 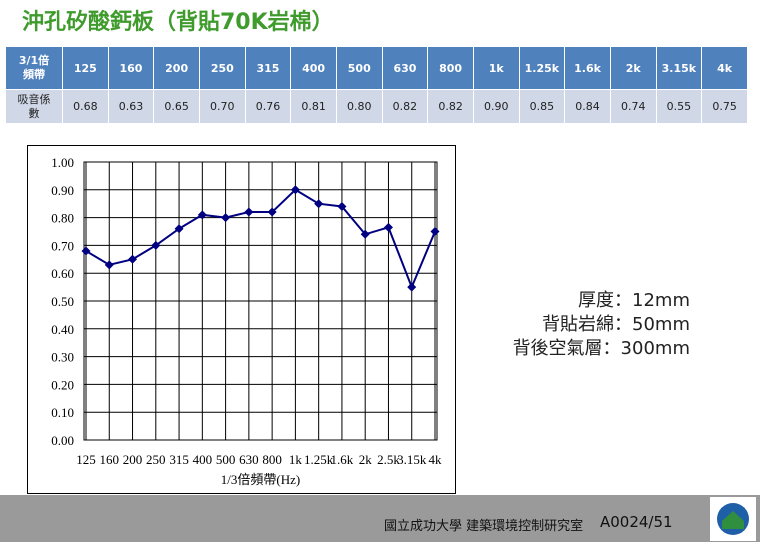 I want to click on data-cell: 0.55, so click(x=679, y=106).